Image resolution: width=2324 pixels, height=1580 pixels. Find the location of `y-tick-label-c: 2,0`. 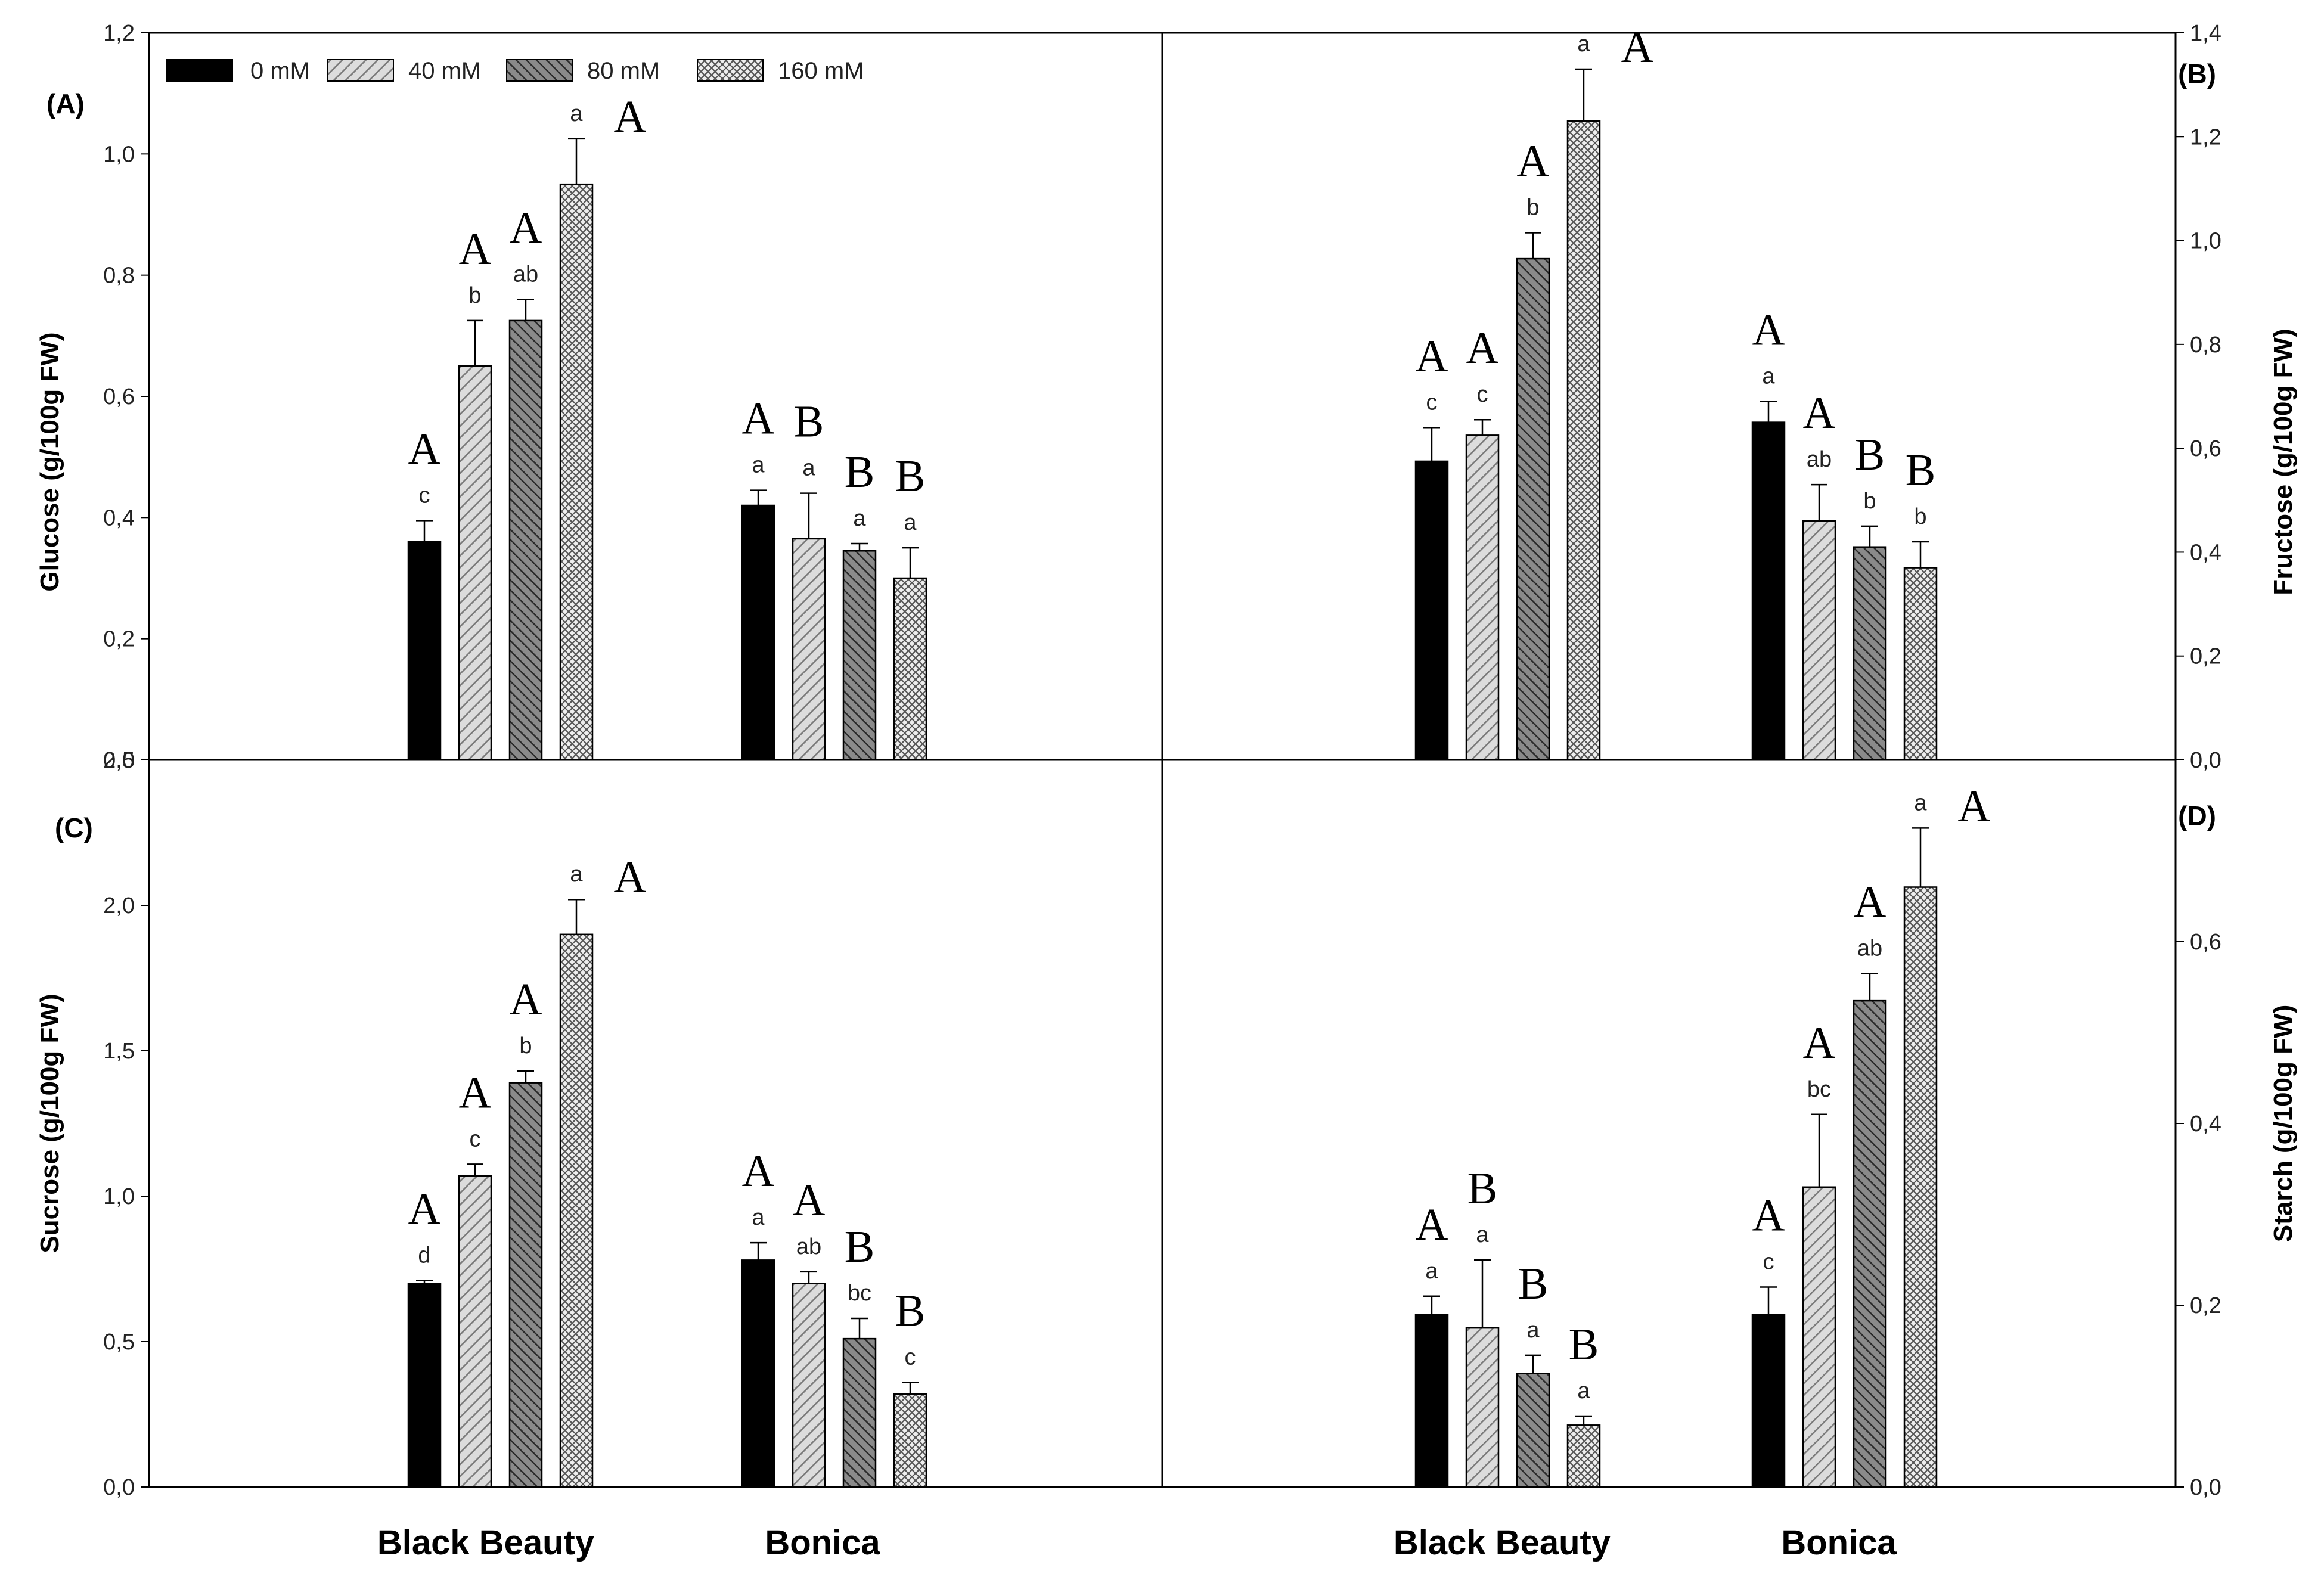

y-tick-label-c: 2,0 is located at coordinates (119, 905).